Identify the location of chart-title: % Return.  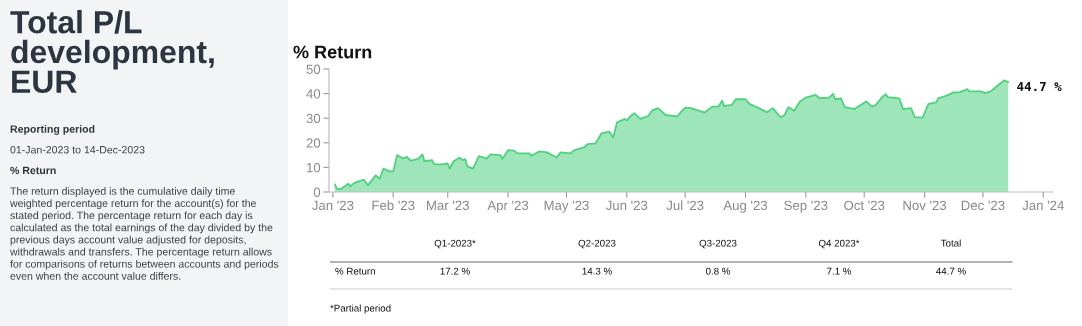
(332, 52).